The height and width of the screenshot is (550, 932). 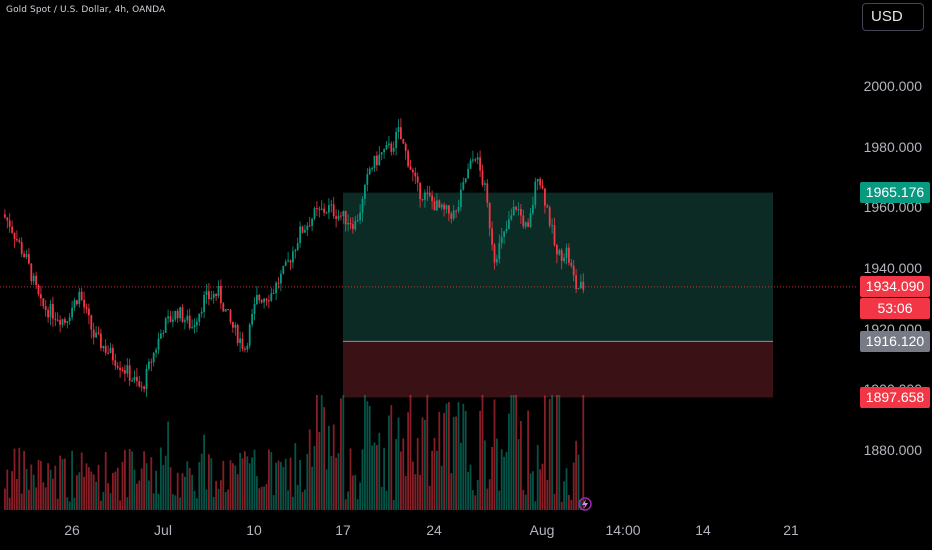 I want to click on y-tick-label: 1980.000, so click(x=892, y=146).